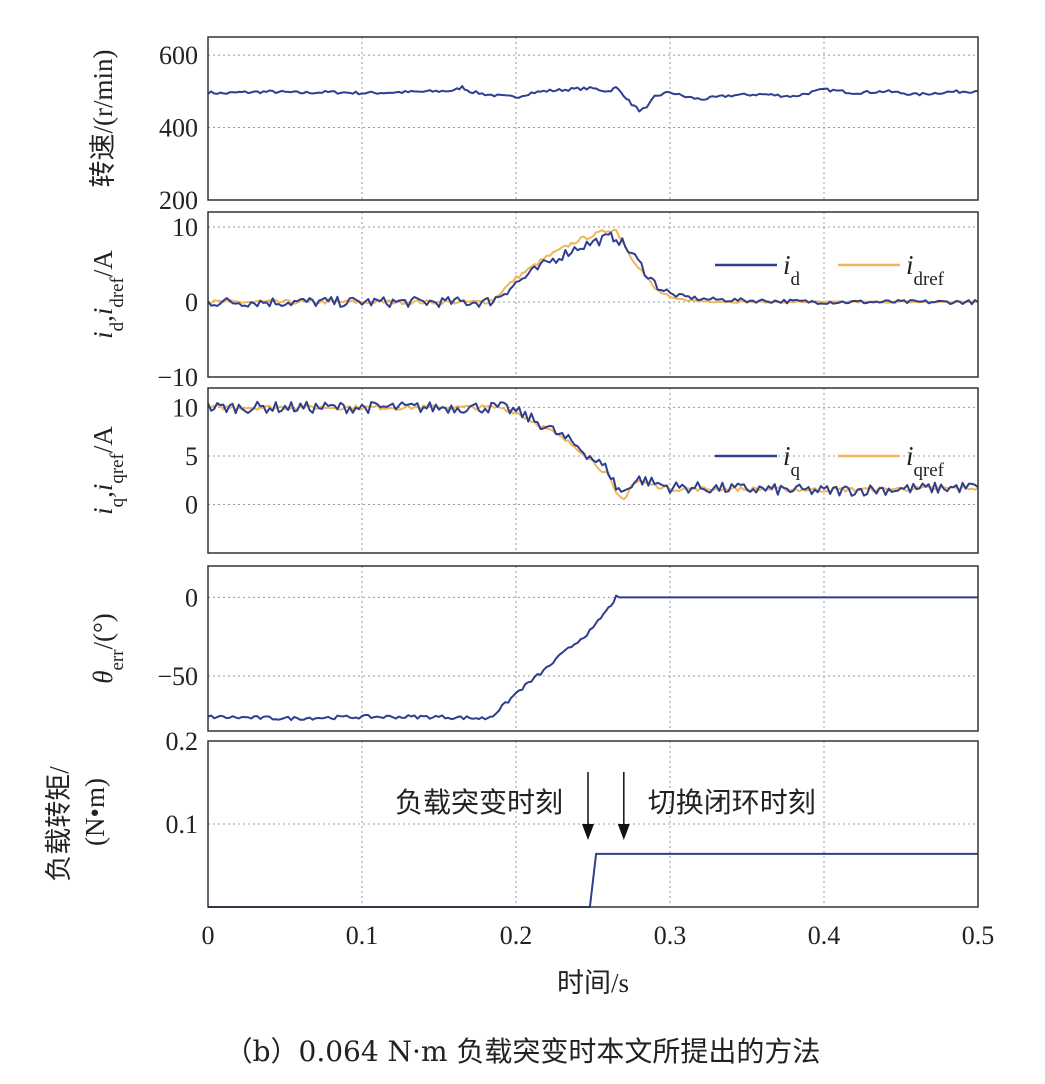 The image size is (1045, 1084). Describe the element at coordinates (59, 824) in the screenshot. I see `y-axis-label: 负载转矩/` at that location.